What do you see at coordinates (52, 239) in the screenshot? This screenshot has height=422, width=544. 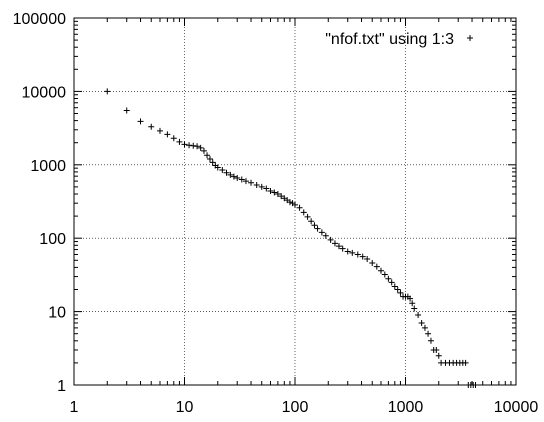 I see `y-tick-label: 100` at bounding box center [52, 239].